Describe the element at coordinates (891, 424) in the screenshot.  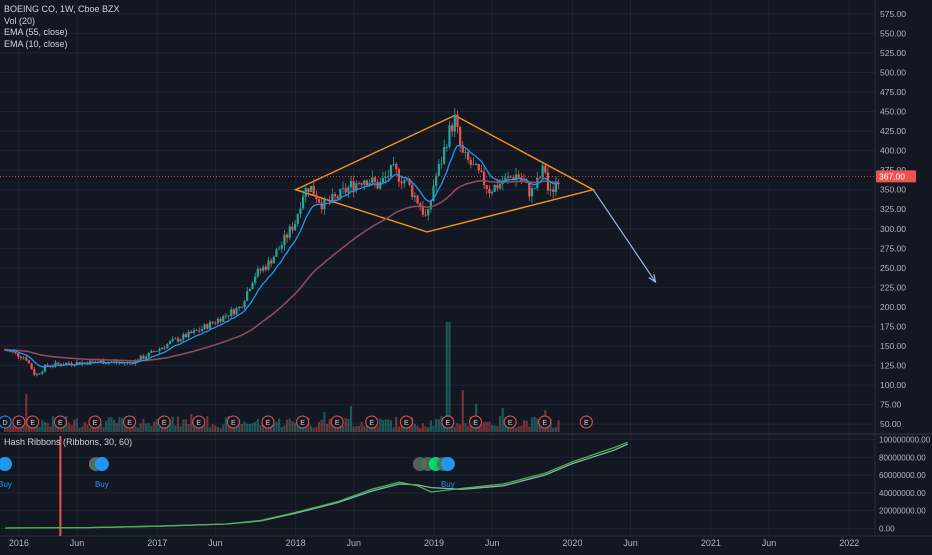
I see `y-tick-label: 50.00` at that location.